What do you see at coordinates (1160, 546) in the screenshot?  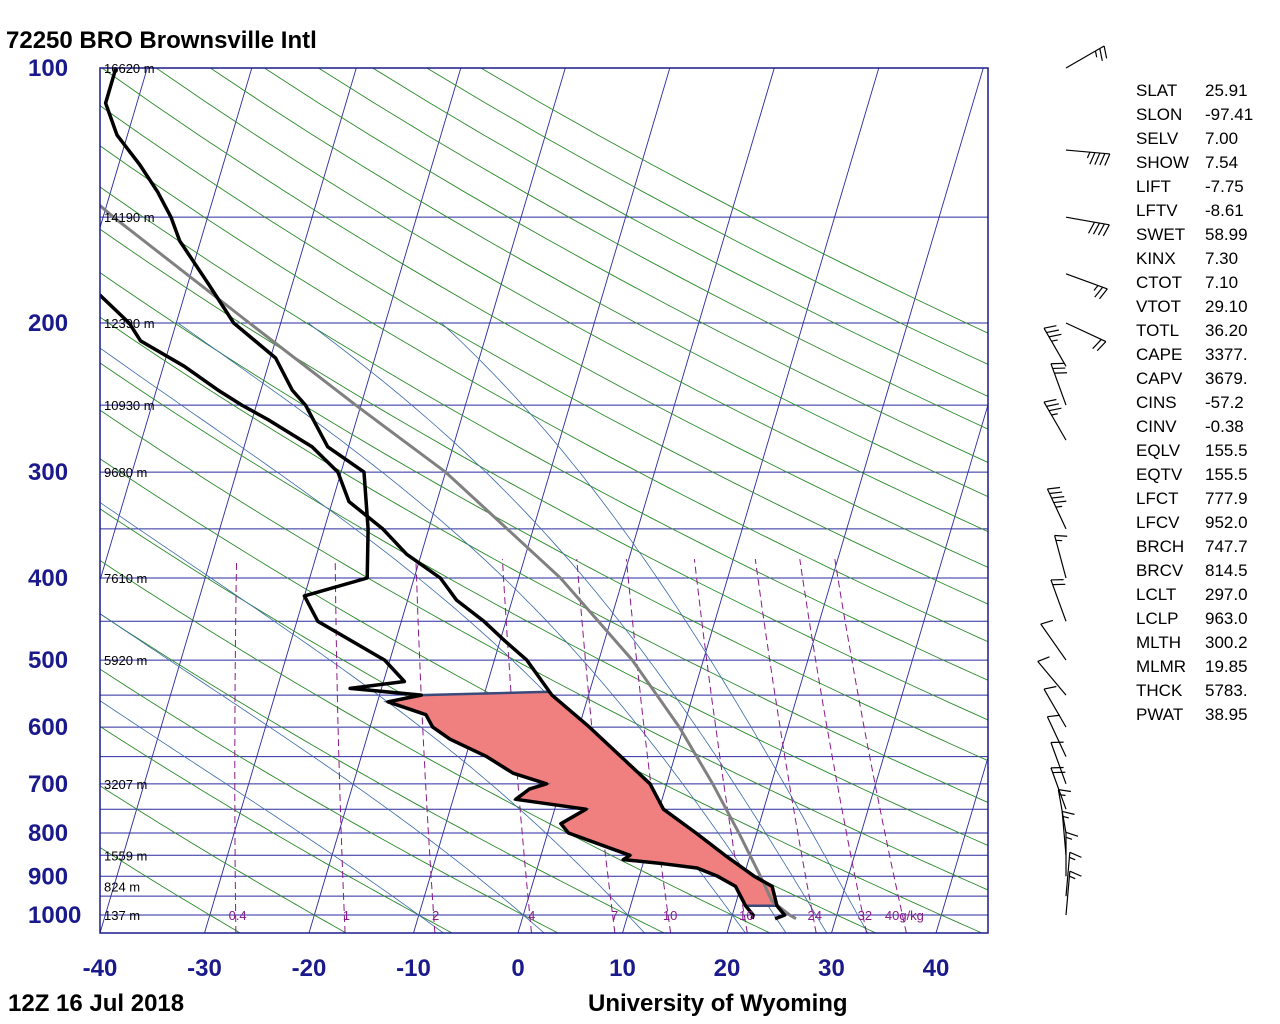 I see `index-name: BRCH` at bounding box center [1160, 546].